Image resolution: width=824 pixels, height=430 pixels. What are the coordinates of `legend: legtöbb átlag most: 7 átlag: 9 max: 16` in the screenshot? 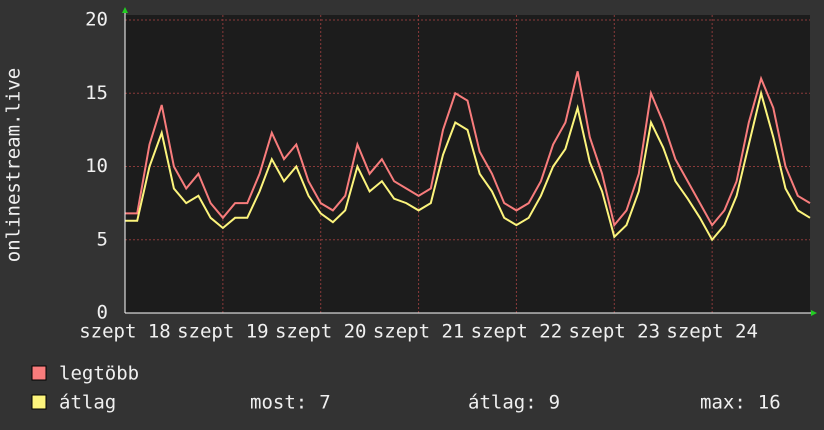 It's located at (406, 388).